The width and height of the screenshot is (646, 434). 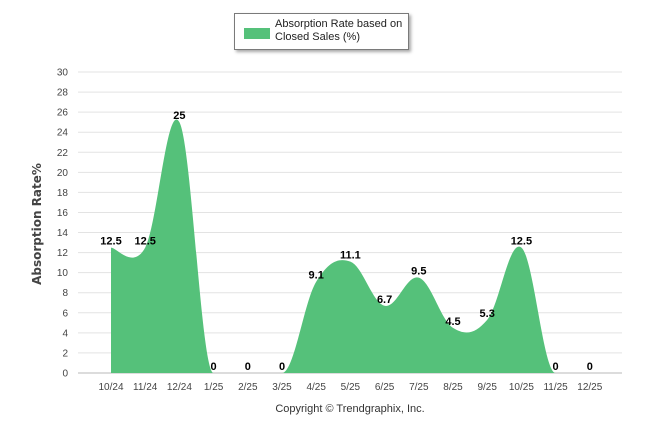 What do you see at coordinates (65, 374) in the screenshot?
I see `y-tick-label: 0` at bounding box center [65, 374].